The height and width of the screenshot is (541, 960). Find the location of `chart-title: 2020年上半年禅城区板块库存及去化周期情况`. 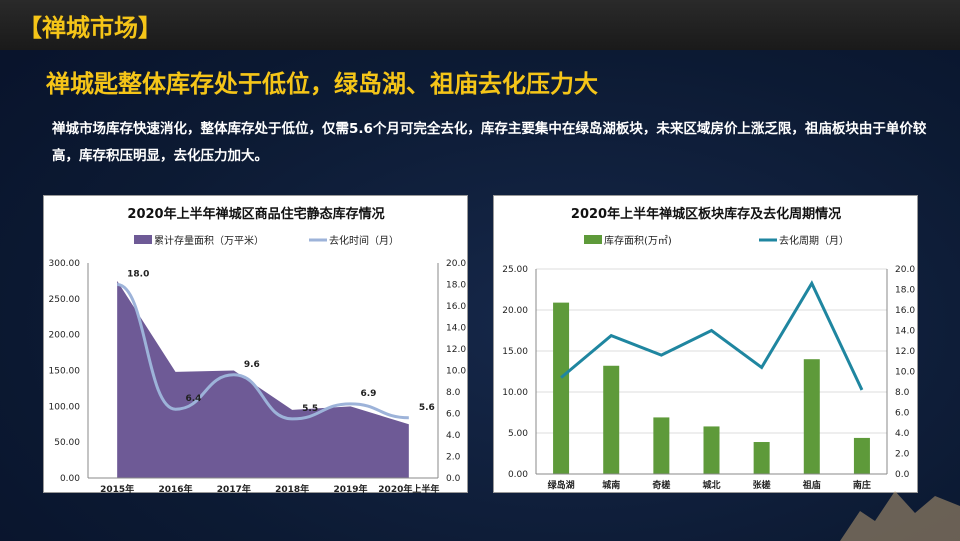

chart-title: 2020年上半年禅城区板块库存及去化周期情况 is located at coordinates (706, 214).